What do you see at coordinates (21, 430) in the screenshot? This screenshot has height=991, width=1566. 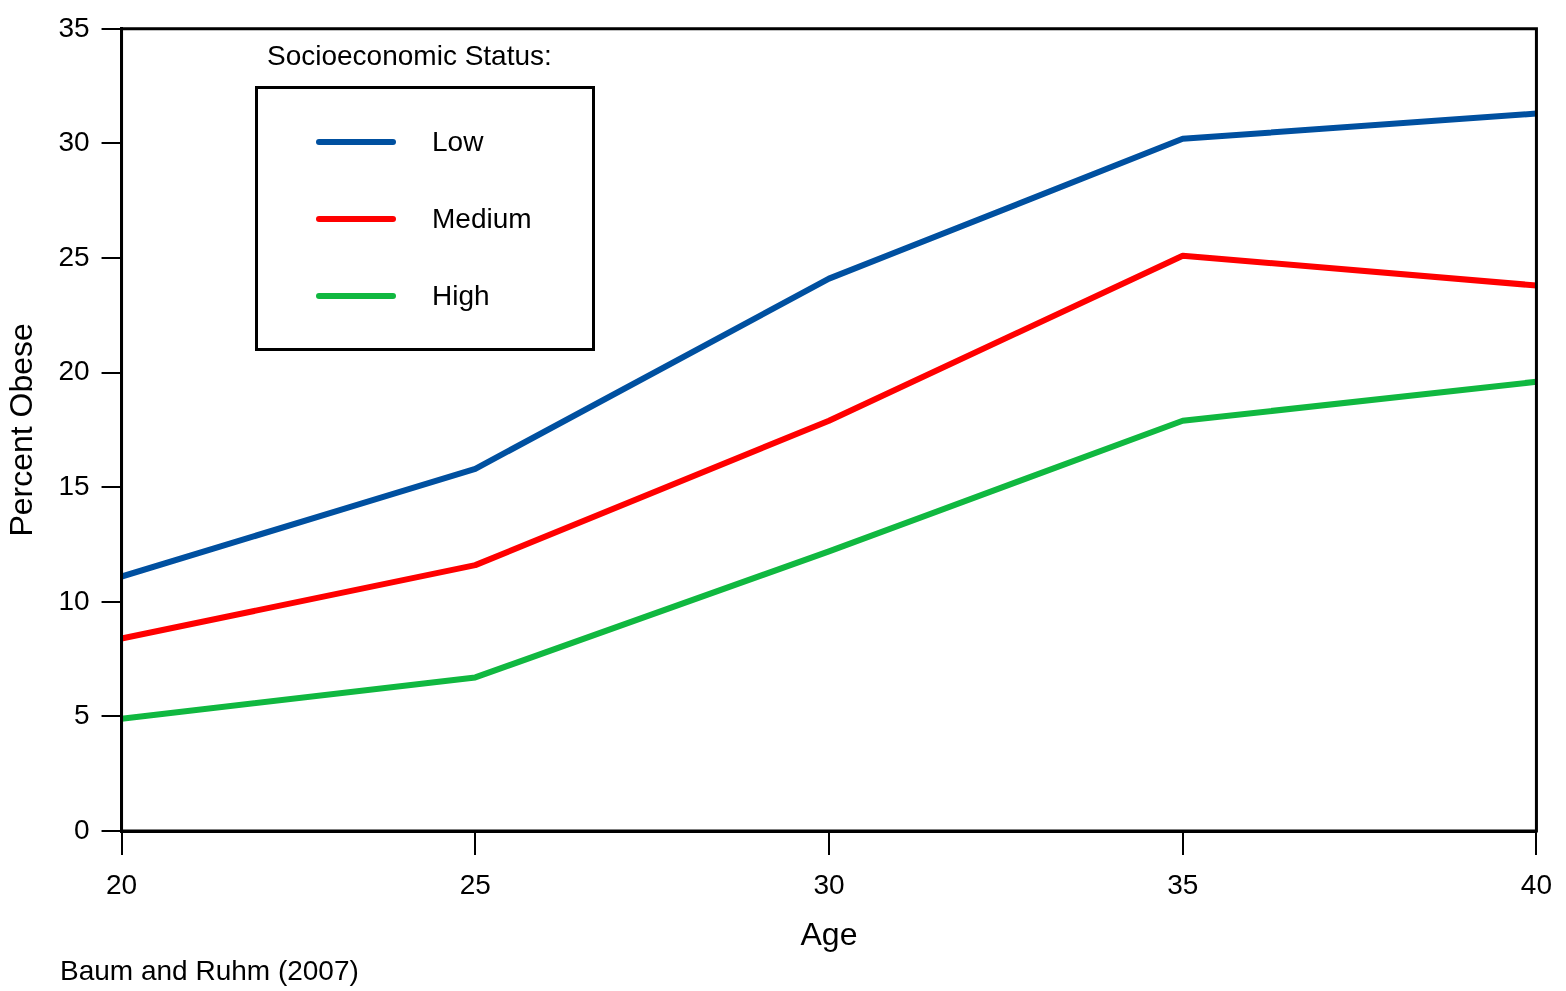 I see `y-axis-title: Percent Obese` at bounding box center [21, 430].